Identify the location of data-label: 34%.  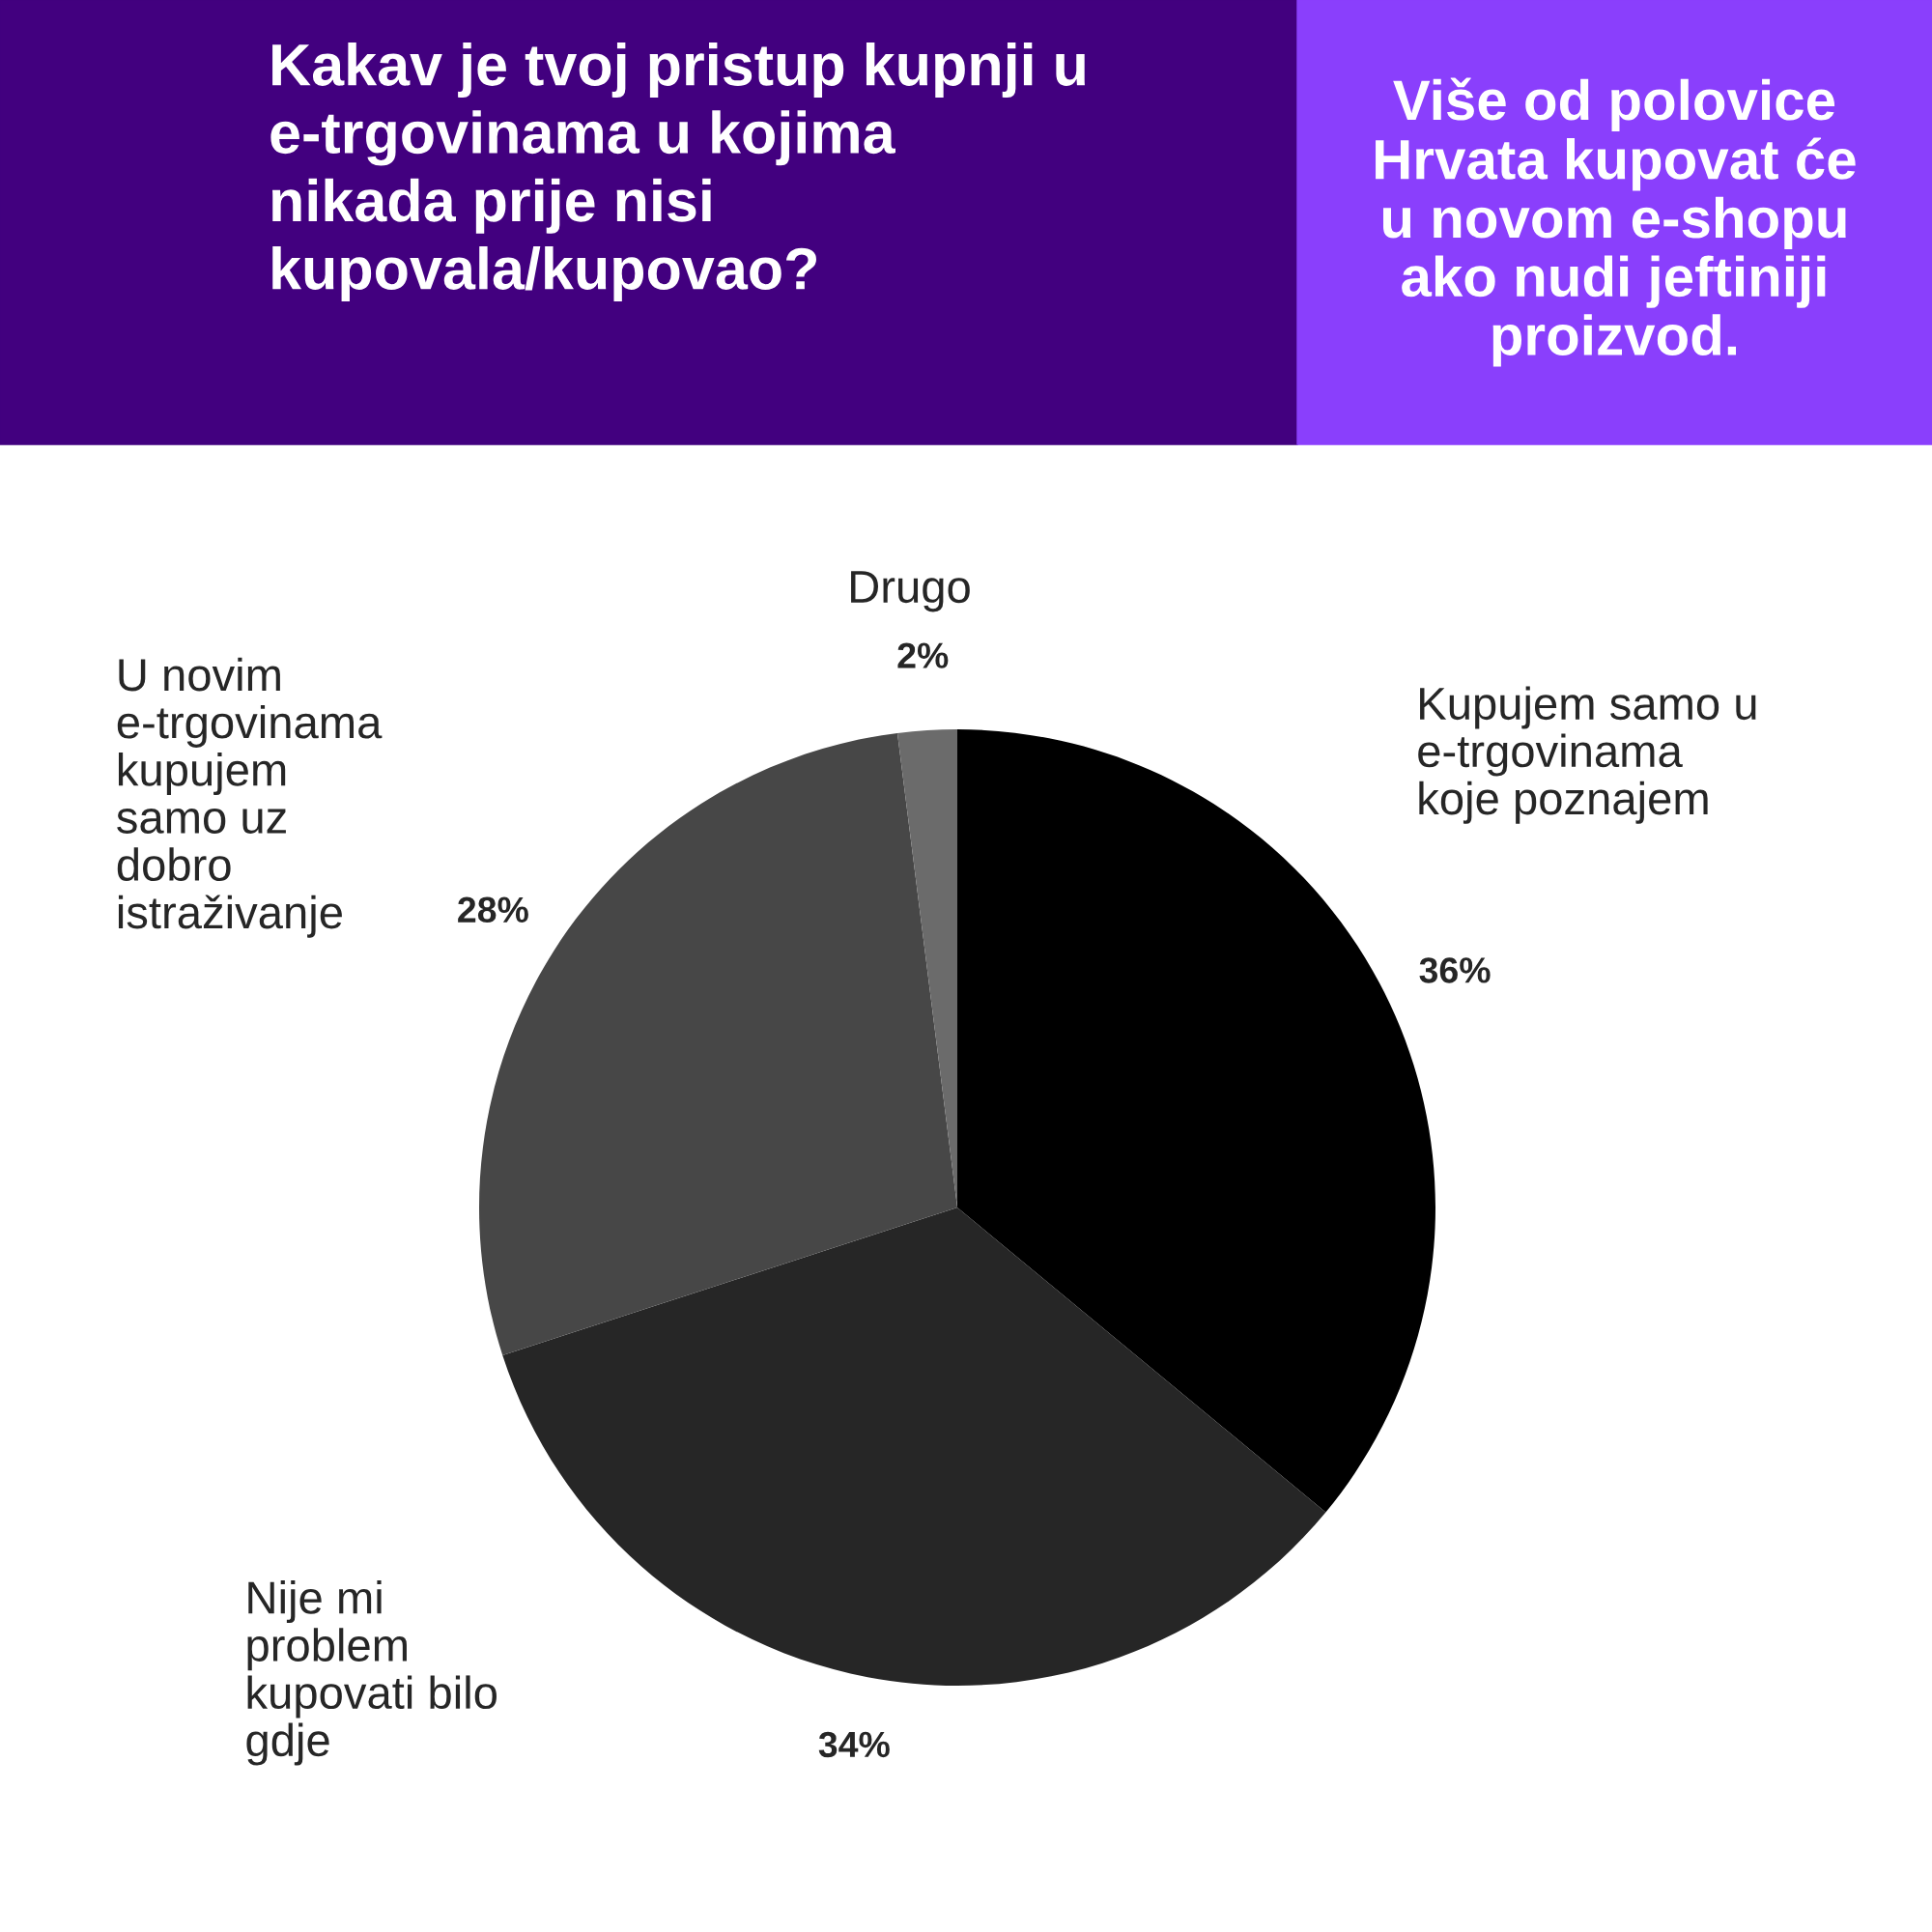
(854, 1744).